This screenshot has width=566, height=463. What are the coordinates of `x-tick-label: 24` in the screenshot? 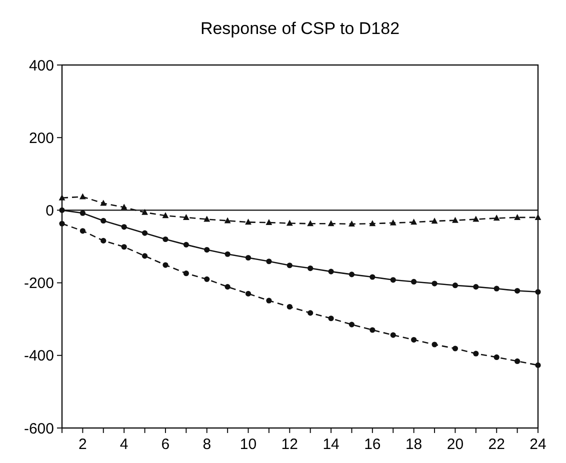 It's located at (538, 444).